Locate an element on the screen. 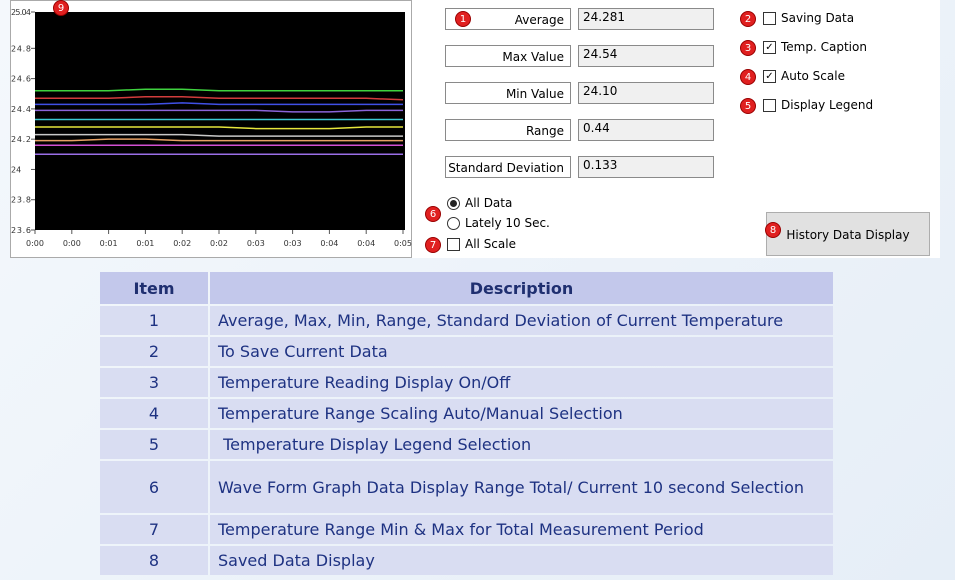 The width and height of the screenshot is (955, 580). history-button: History Data Display is located at coordinates (848, 234).